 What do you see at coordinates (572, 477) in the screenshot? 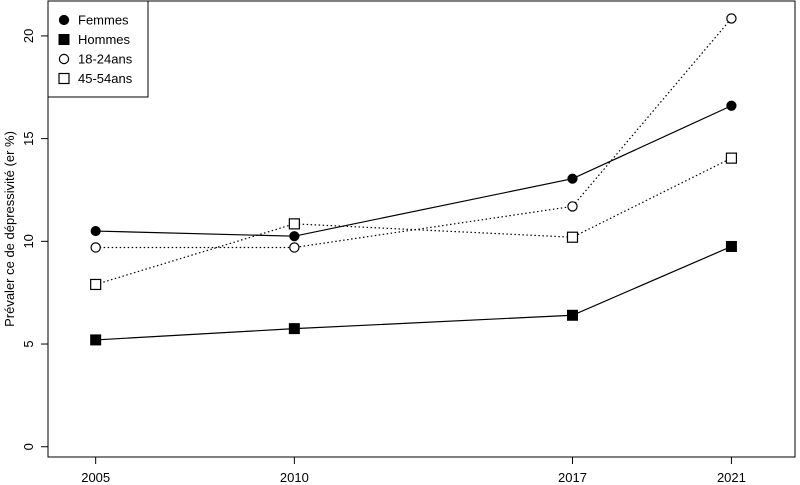
I see `x-tick-label: 2017` at bounding box center [572, 477].